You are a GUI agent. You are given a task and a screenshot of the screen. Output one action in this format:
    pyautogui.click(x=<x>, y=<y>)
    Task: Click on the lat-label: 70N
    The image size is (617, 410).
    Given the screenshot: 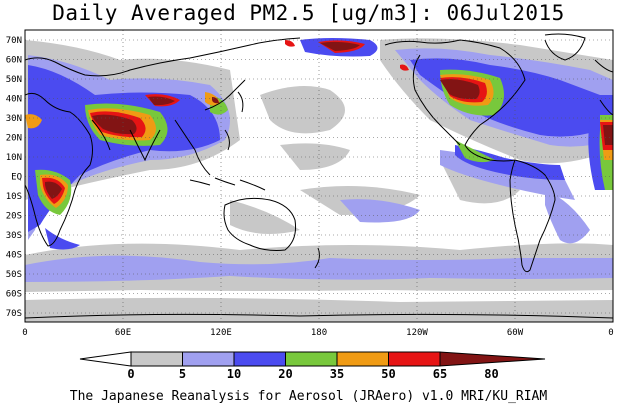 What is the action you would take?
    pyautogui.click(x=14, y=41)
    